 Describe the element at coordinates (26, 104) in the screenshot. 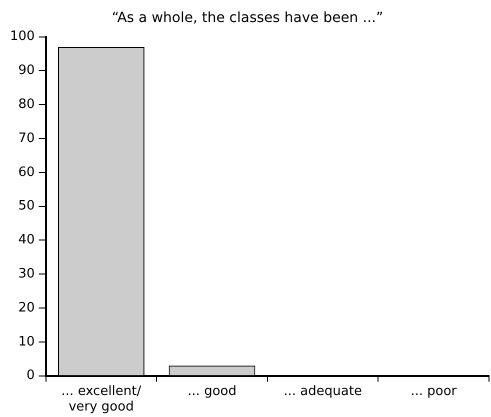

I see `y-tick-label: 80` at that location.